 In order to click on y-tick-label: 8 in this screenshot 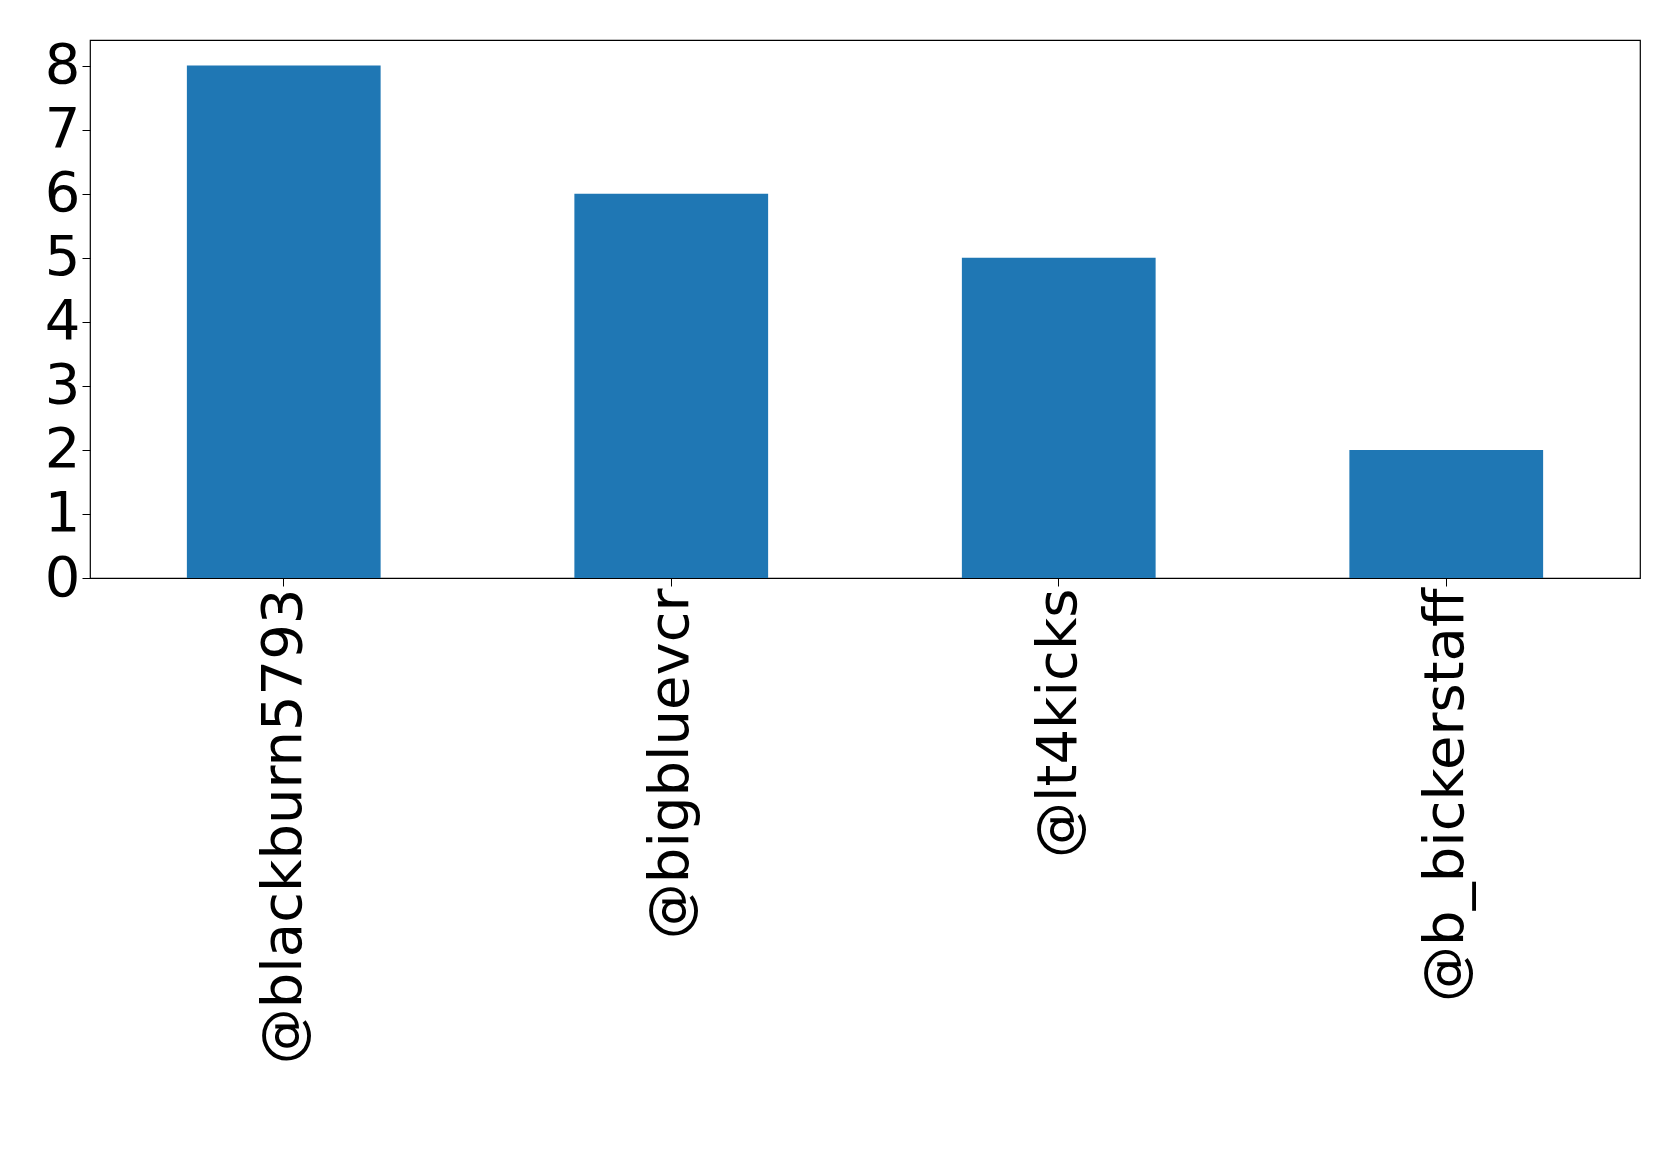, I will do `click(62, 64)`.